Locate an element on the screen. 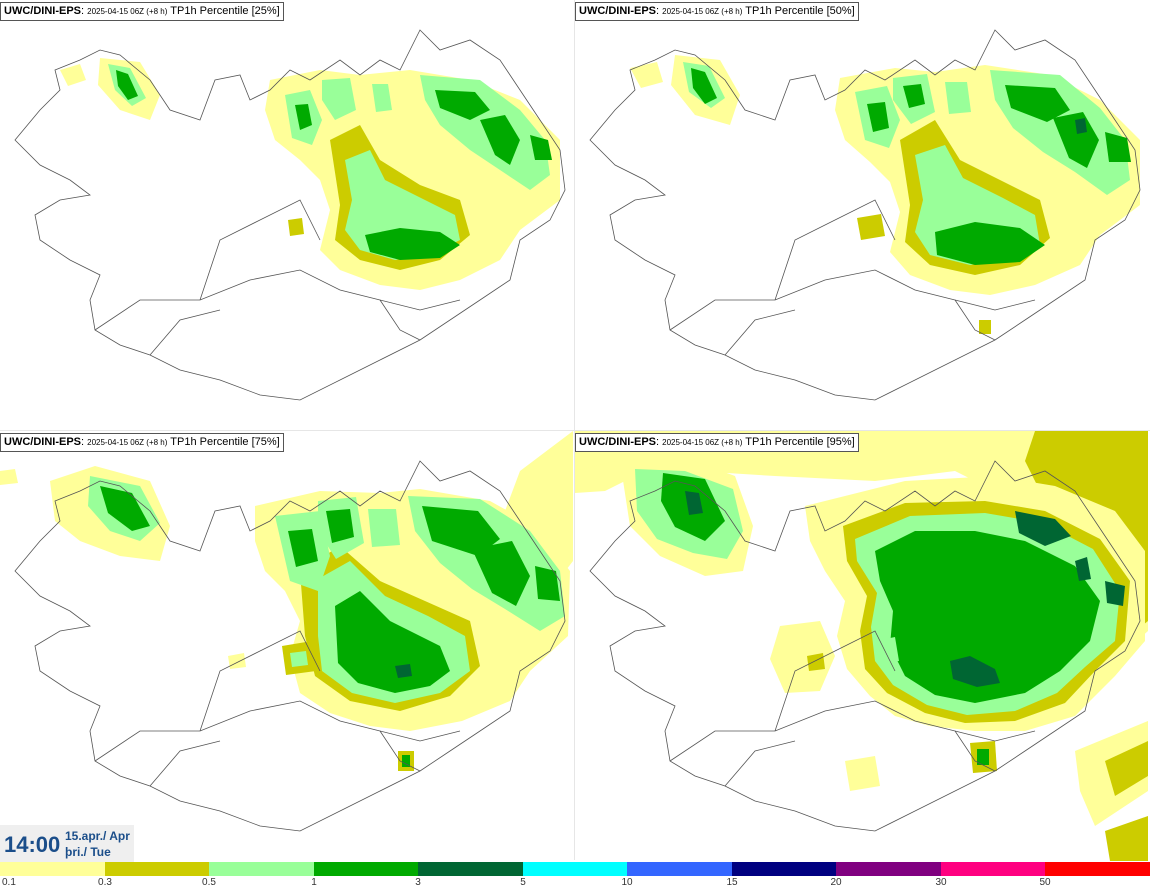  percentile-label: TP1h Percentile [75%] is located at coordinates (225, 442).